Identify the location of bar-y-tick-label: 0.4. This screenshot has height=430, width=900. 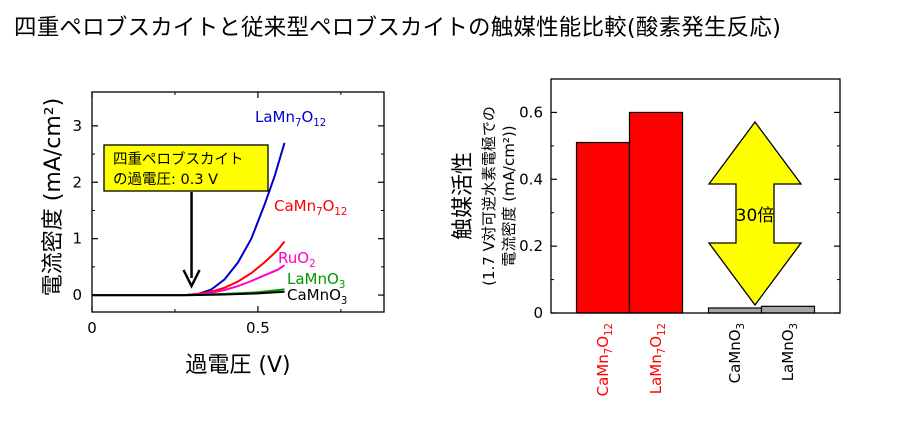
(531, 179).